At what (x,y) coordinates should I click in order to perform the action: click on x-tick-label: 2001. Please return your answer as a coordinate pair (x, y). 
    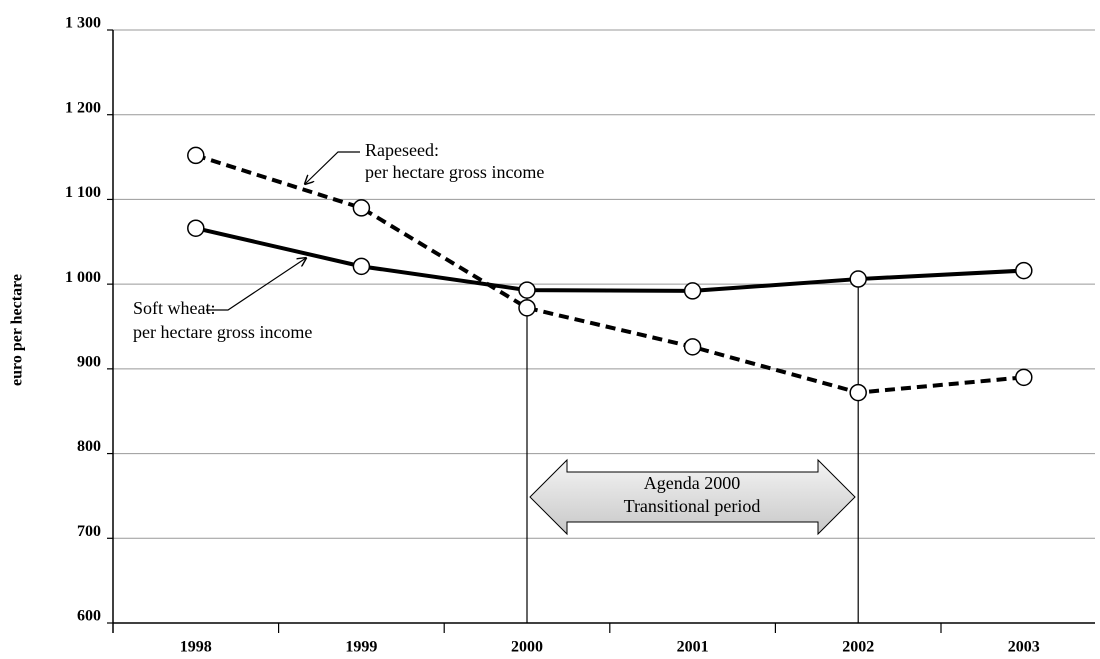
    Looking at the image, I should click on (693, 647).